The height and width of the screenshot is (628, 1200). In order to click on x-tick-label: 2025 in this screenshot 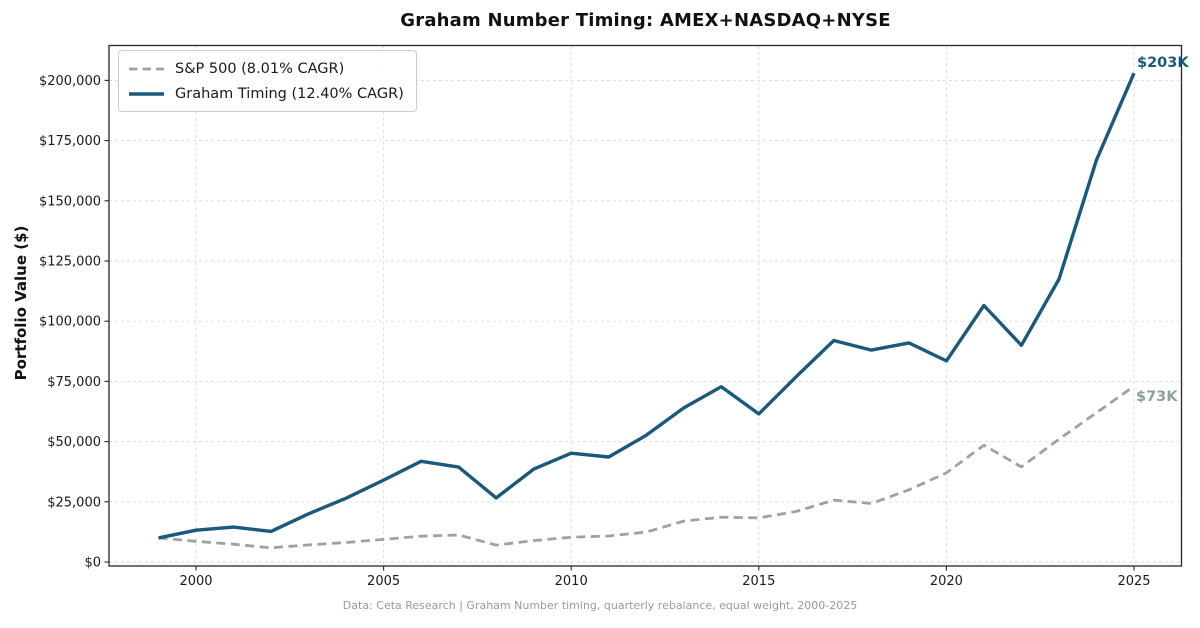, I will do `click(1133, 581)`.